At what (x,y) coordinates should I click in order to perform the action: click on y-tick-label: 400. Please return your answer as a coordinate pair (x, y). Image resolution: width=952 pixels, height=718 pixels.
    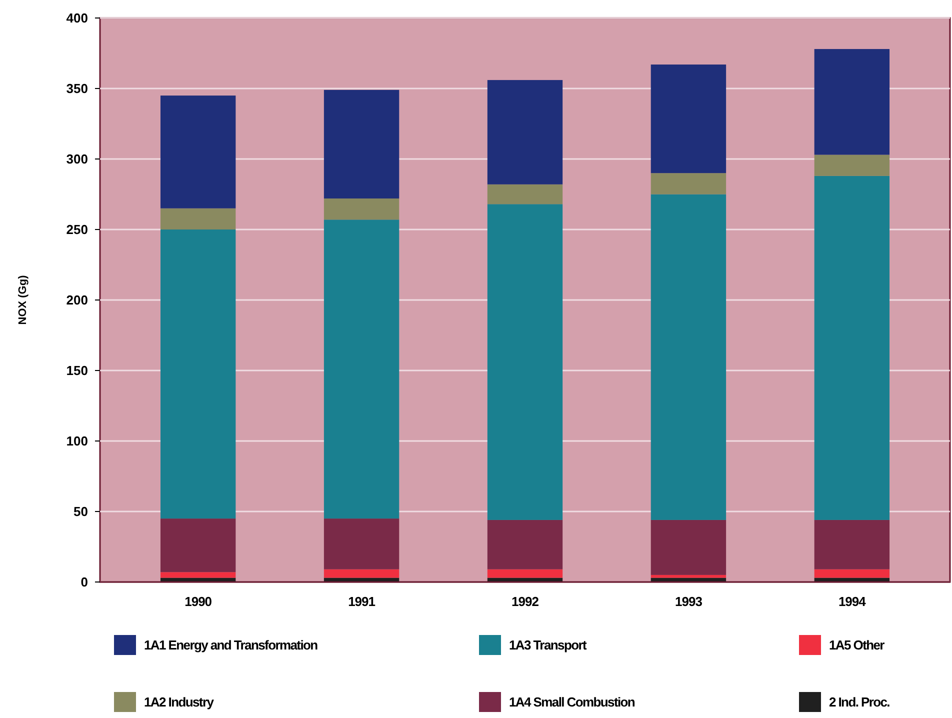
    Looking at the image, I should click on (77, 18).